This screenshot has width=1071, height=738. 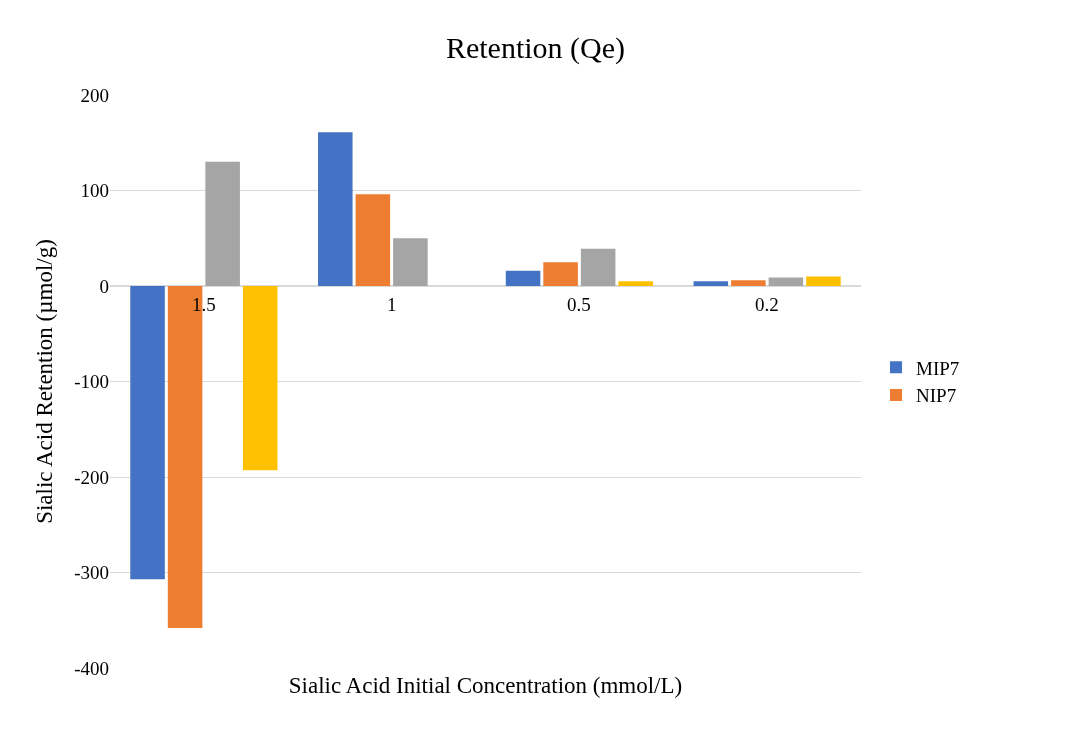 I want to click on x-tick-label: 0.2, so click(x=767, y=304).